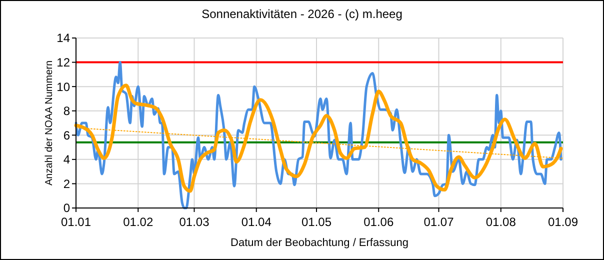  I want to click on x-axis-title: Datum der Beobachtung / Erfassung, so click(319, 243).